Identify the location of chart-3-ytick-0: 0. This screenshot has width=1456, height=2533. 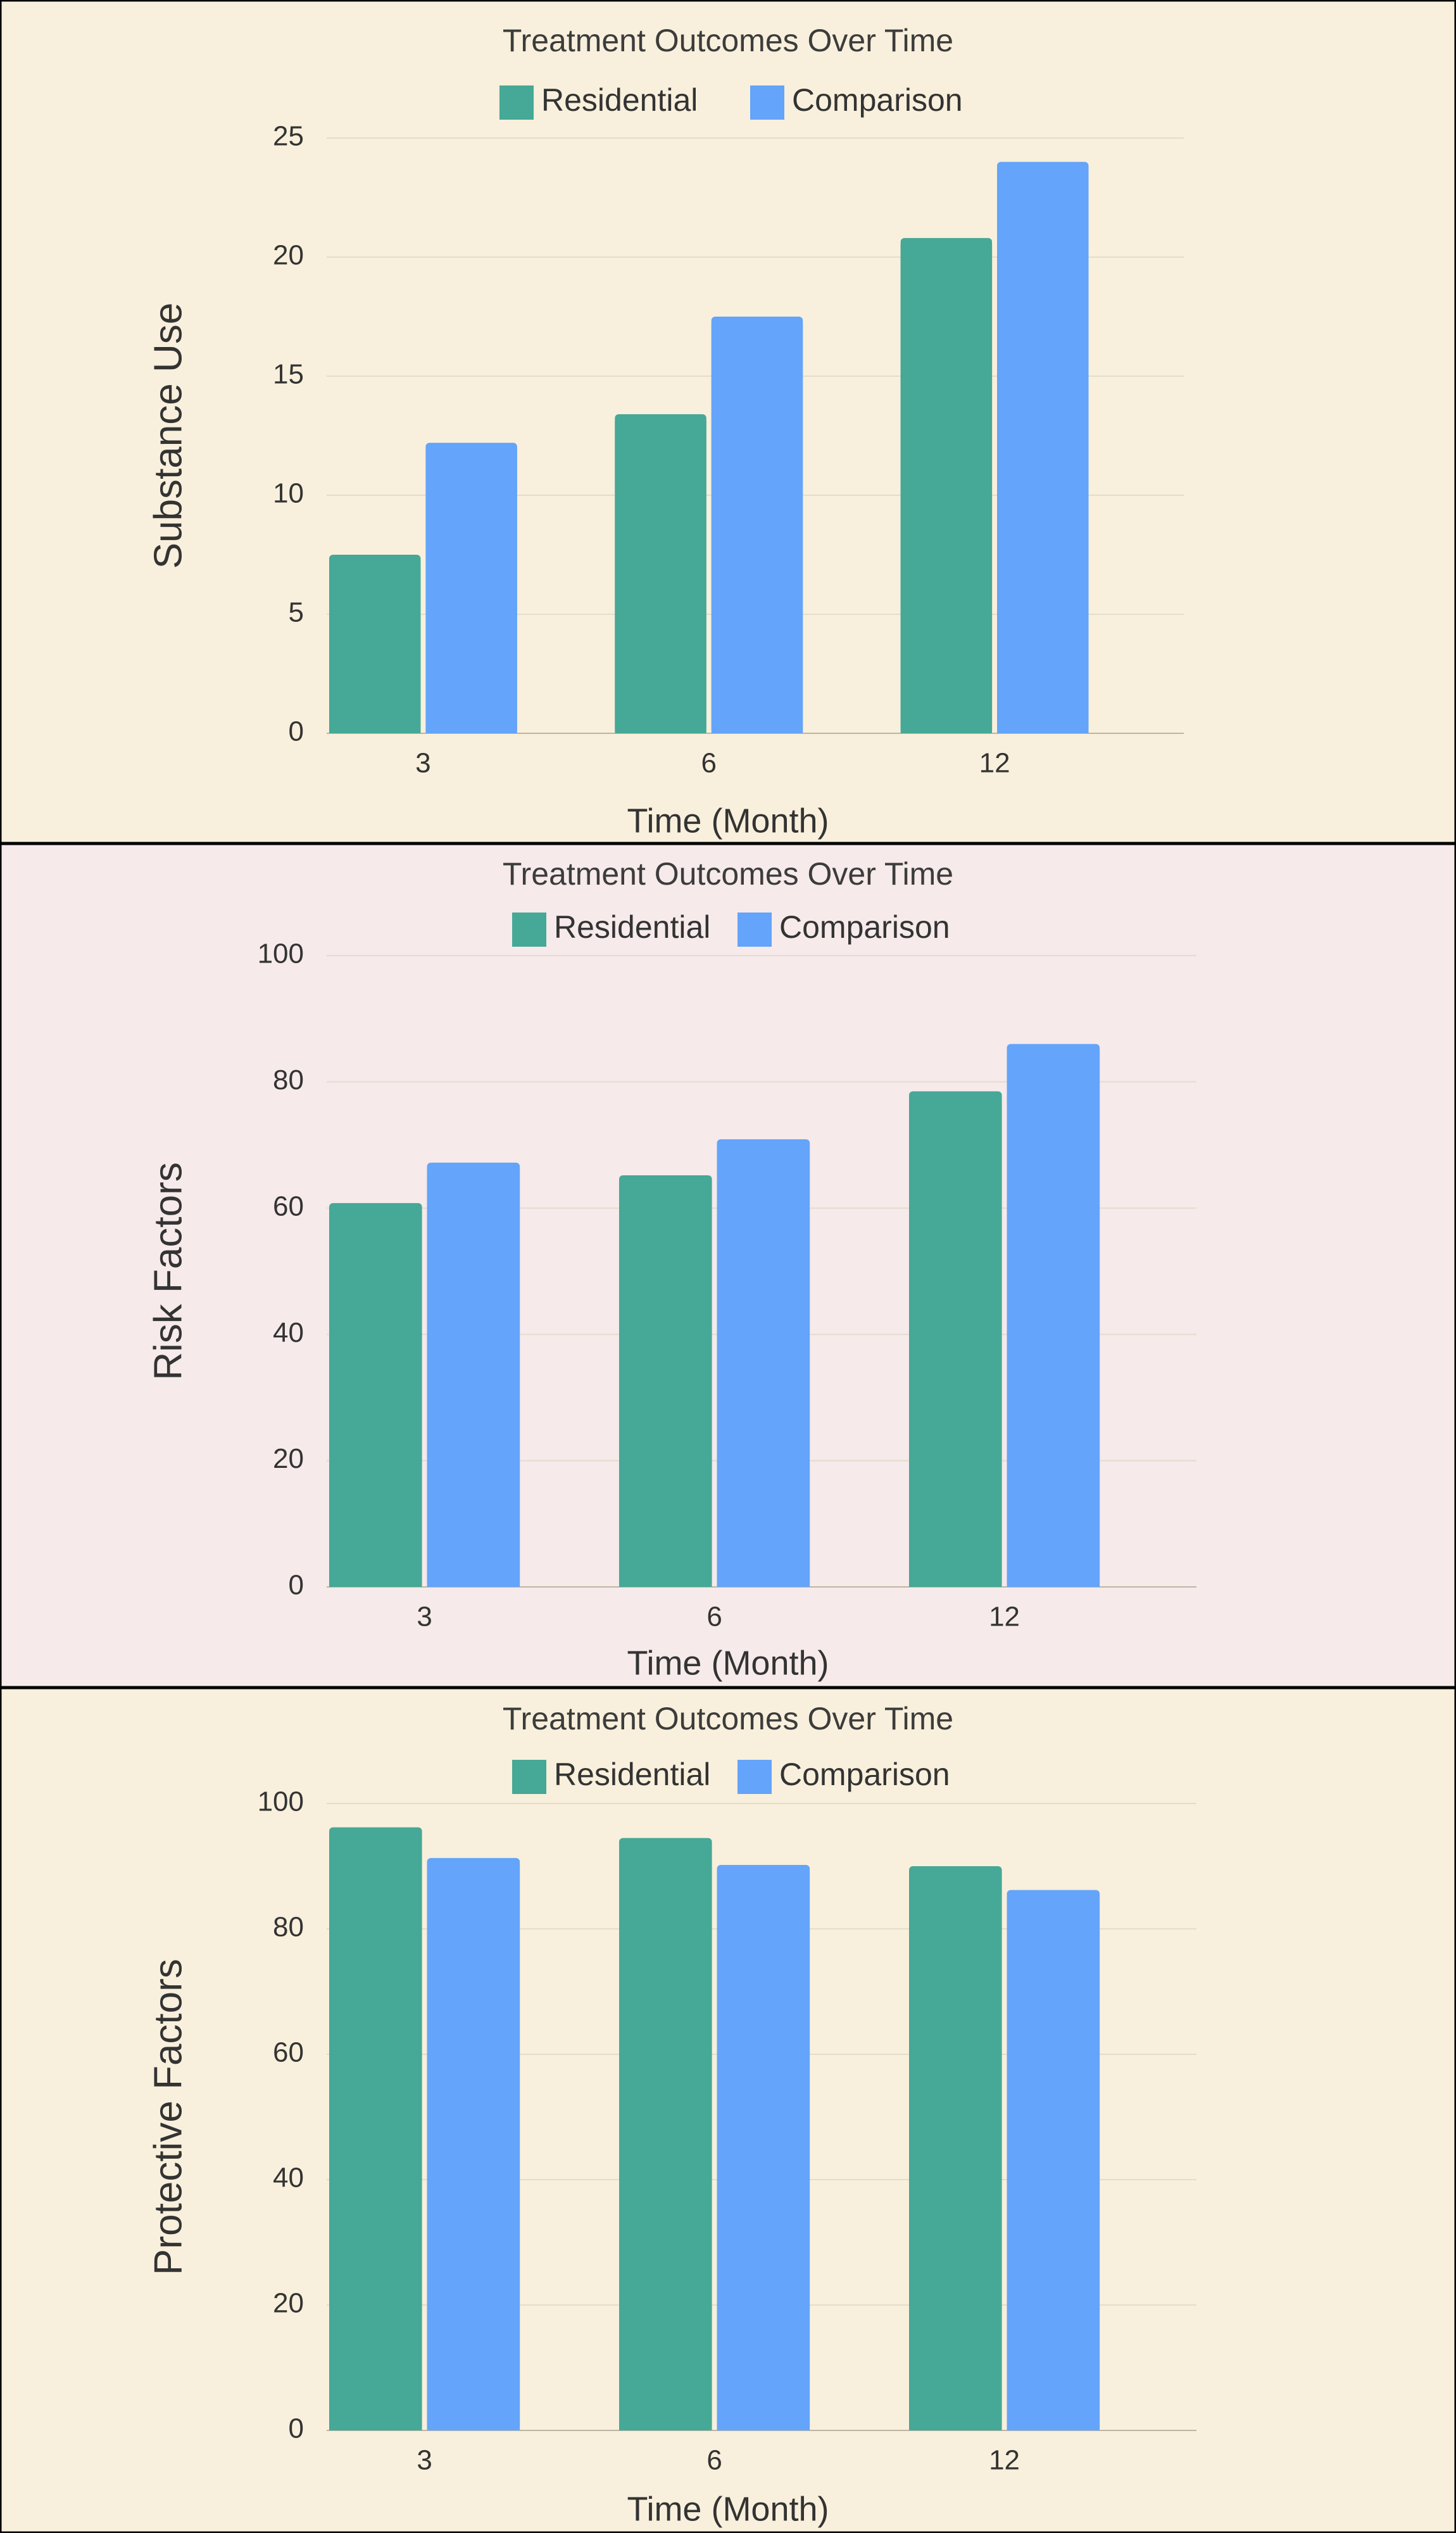
(296, 2428).